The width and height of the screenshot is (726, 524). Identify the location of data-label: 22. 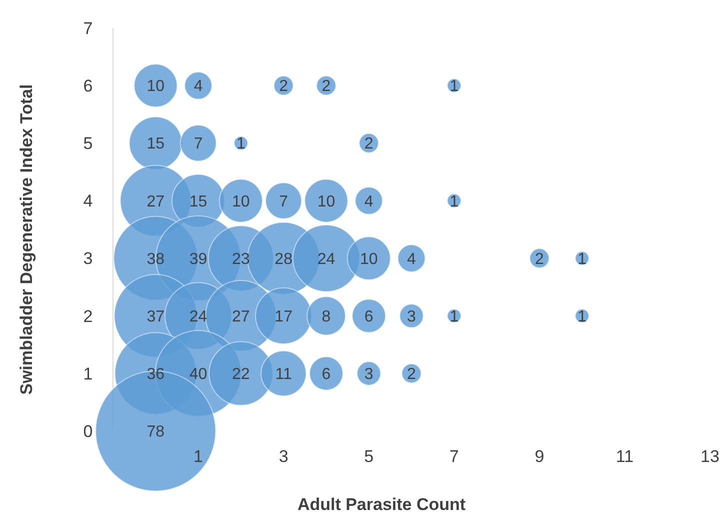
(241, 375).